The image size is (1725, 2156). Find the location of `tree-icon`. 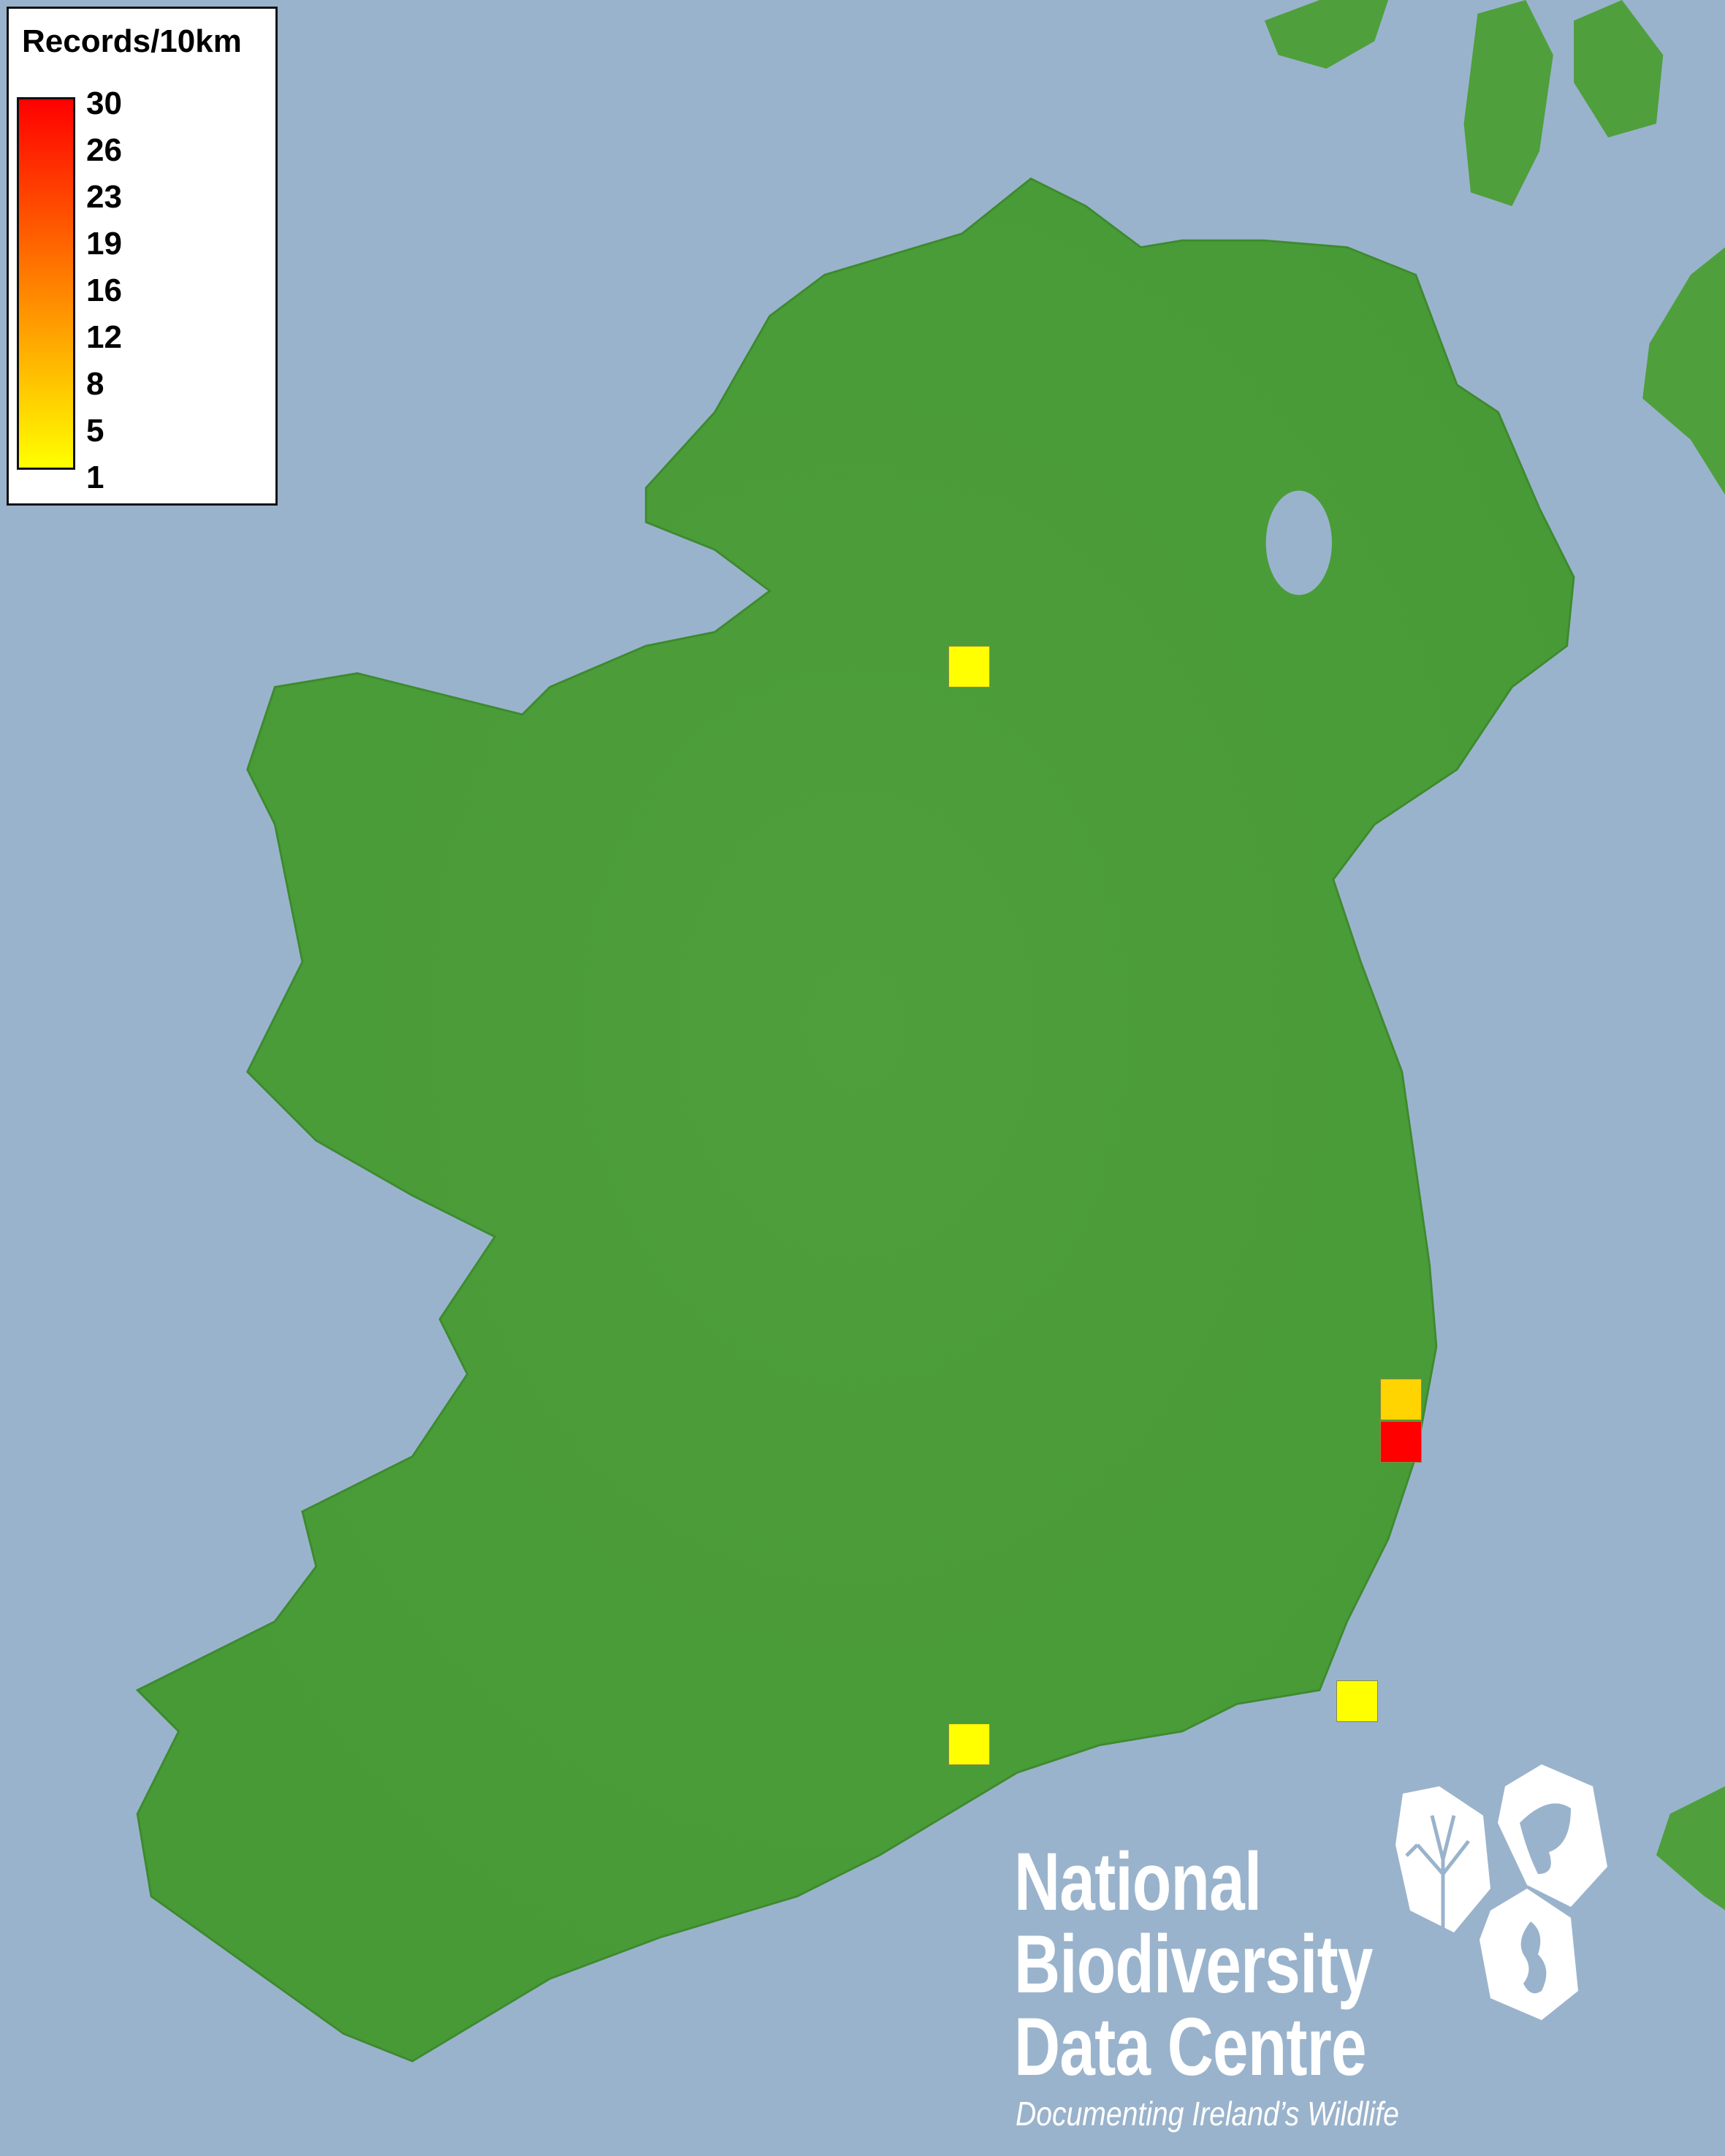

tree-icon is located at coordinates (1443, 1859).